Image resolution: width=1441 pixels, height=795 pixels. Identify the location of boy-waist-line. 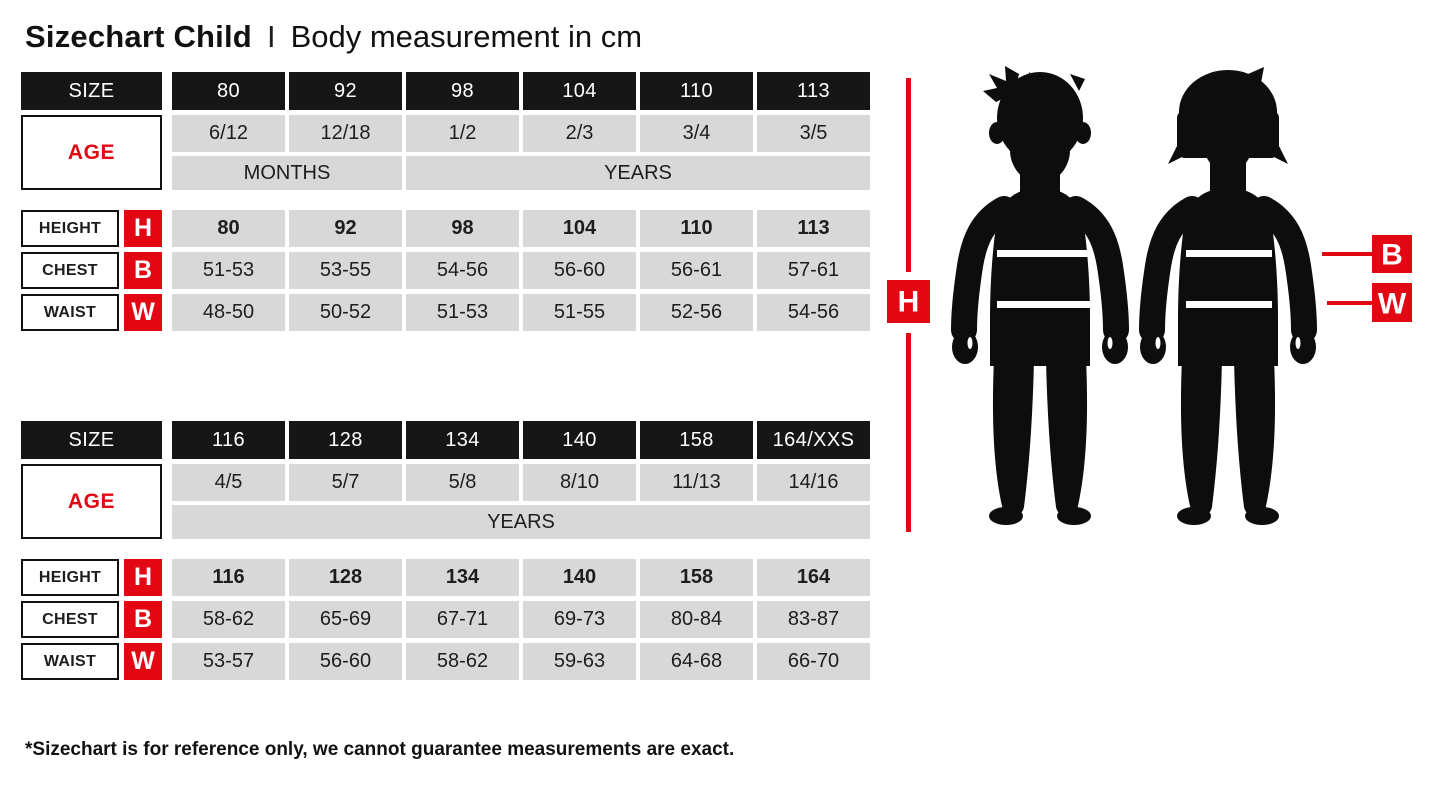
(1043, 304).